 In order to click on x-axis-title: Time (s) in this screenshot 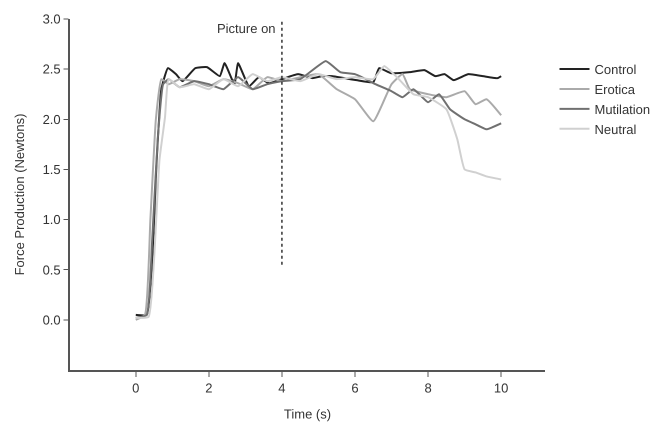, I will do `click(308, 414)`.